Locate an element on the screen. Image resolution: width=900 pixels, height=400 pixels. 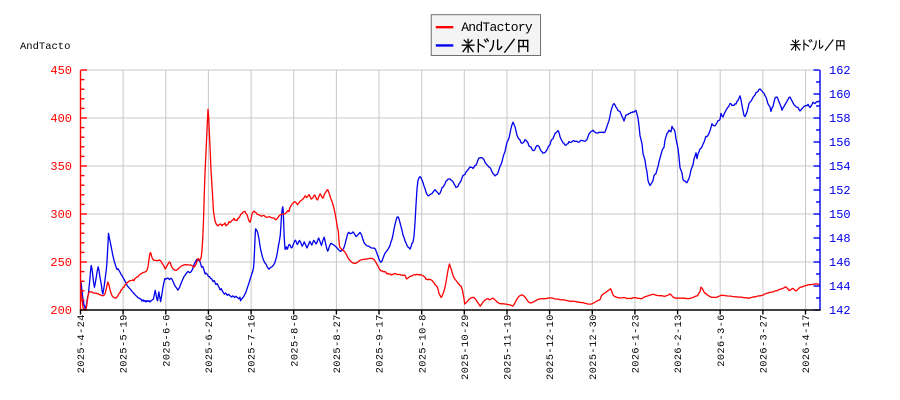
svg-text: 2025-7-16 is located at coordinates (253, 343).